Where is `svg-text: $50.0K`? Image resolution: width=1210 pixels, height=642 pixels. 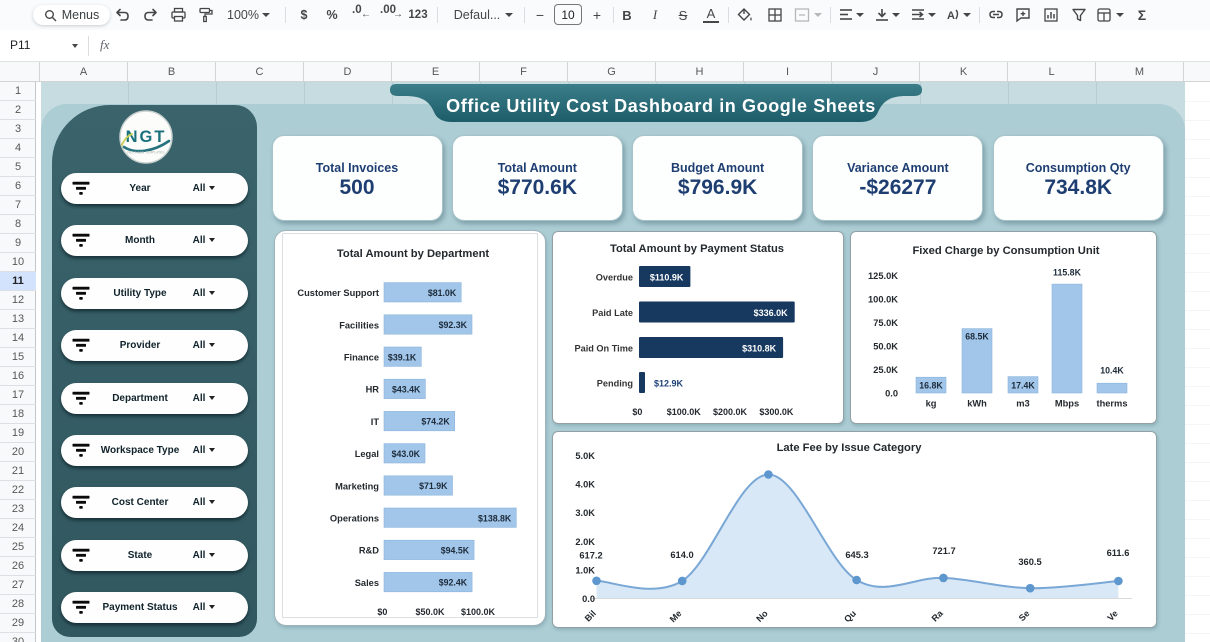 svg-text: $50.0K is located at coordinates (430, 612).